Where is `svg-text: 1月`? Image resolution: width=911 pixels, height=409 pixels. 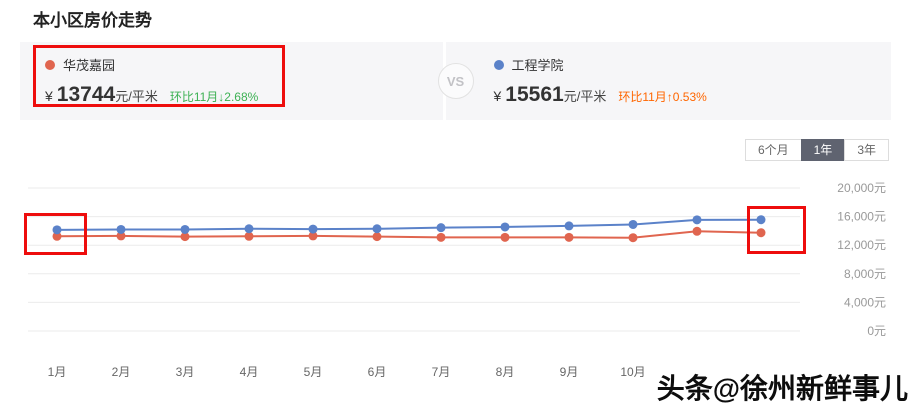
svg-text: 1月 is located at coordinates (57, 372).